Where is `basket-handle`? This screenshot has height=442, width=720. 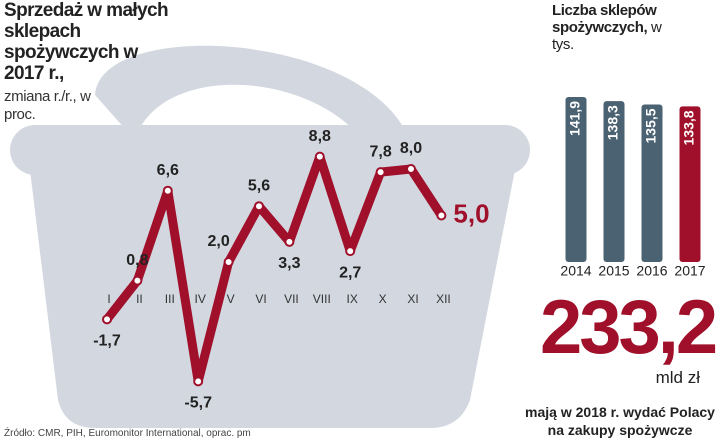 basket-handle is located at coordinates (250, 97).